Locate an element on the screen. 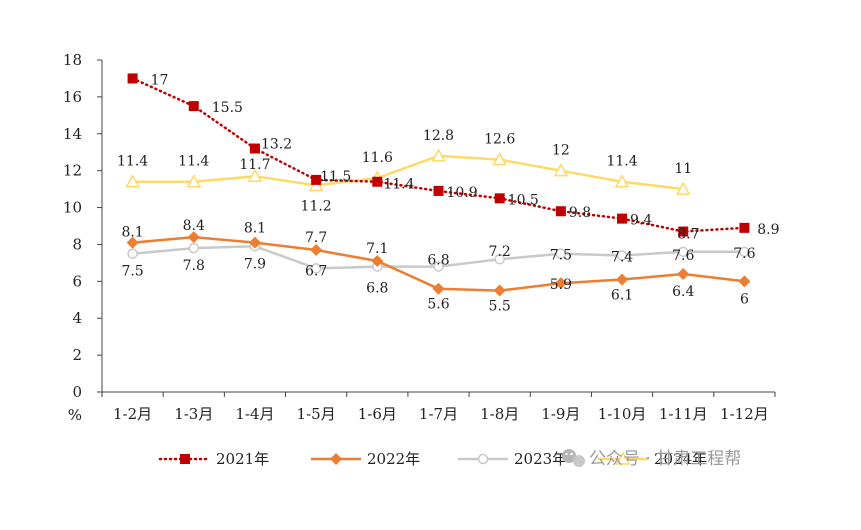 Image resolution: width=861 pixels, height=530 pixels. legend: 2021年 2022年 2023年 2024年 is located at coordinates (432, 459).